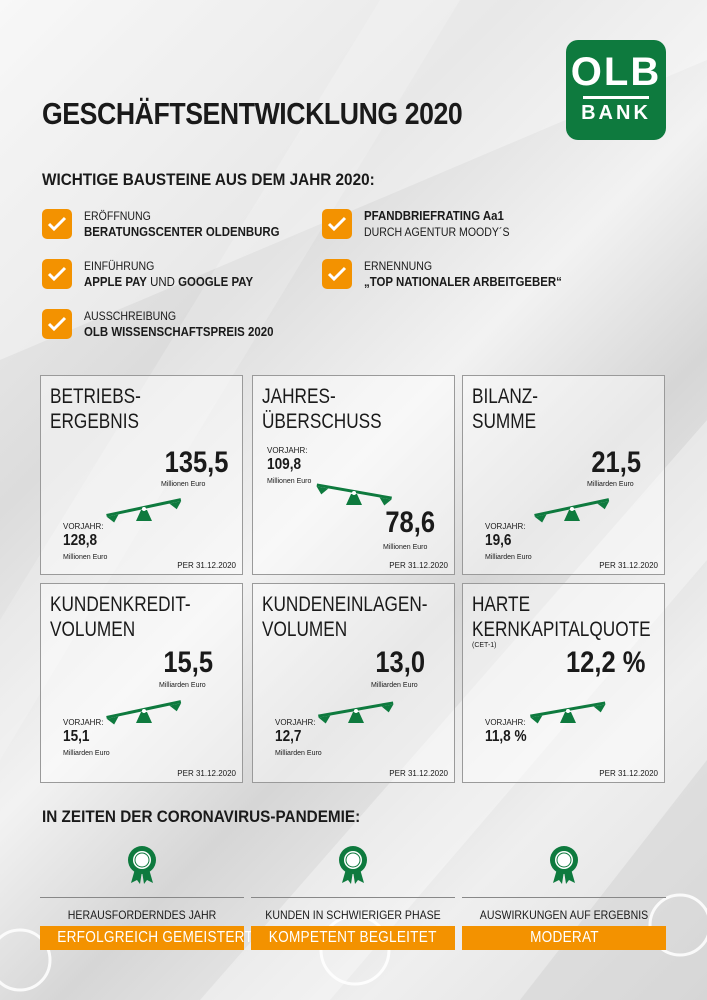  I want to click on prev-year-value: 109,8, so click(284, 464).